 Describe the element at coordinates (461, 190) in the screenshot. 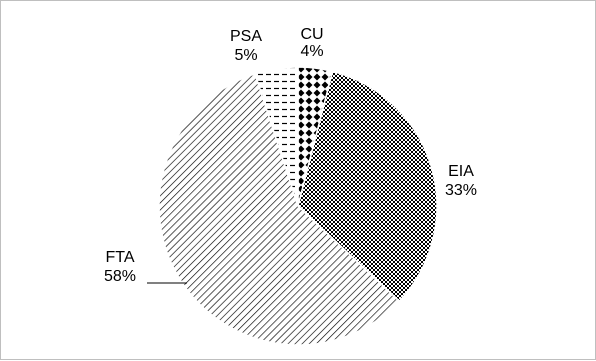

I see `label-eia-value: 33%` at that location.